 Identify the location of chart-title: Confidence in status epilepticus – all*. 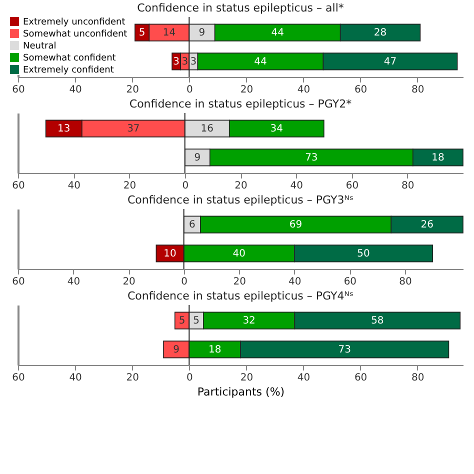
(240, 8).